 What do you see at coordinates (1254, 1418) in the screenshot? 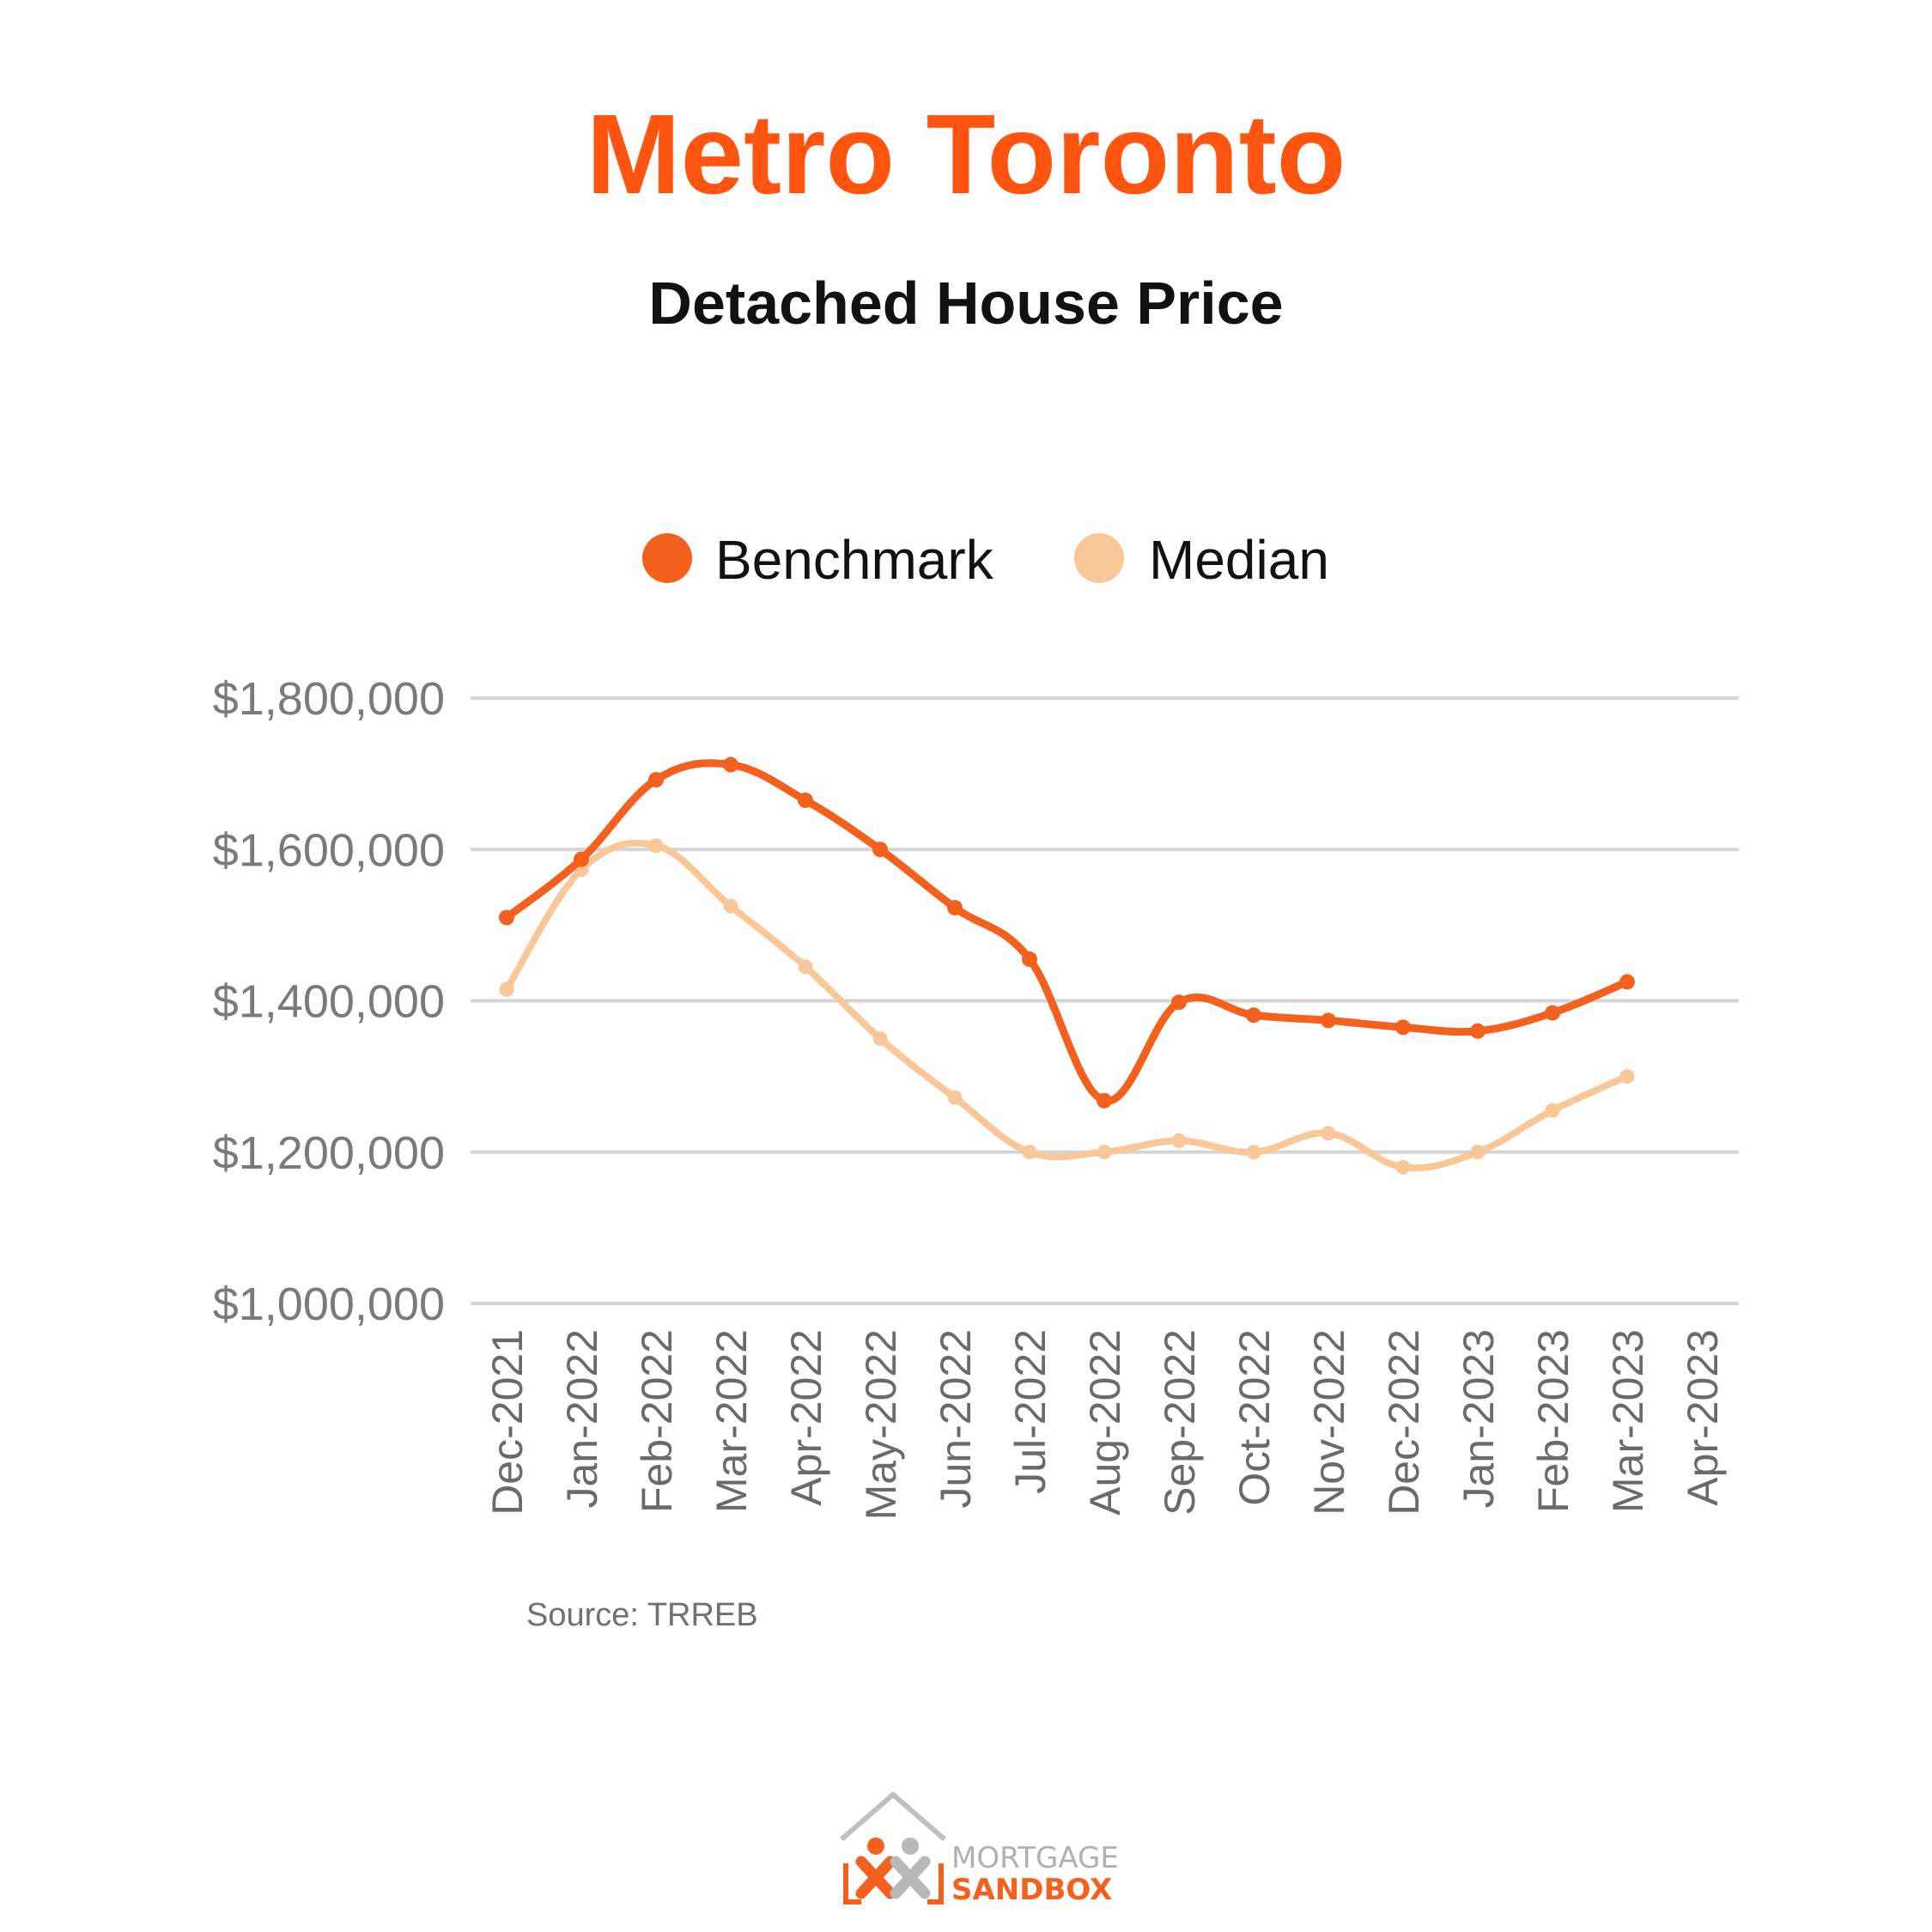
I see `x-tick-label: Oct-2022` at bounding box center [1254, 1418].